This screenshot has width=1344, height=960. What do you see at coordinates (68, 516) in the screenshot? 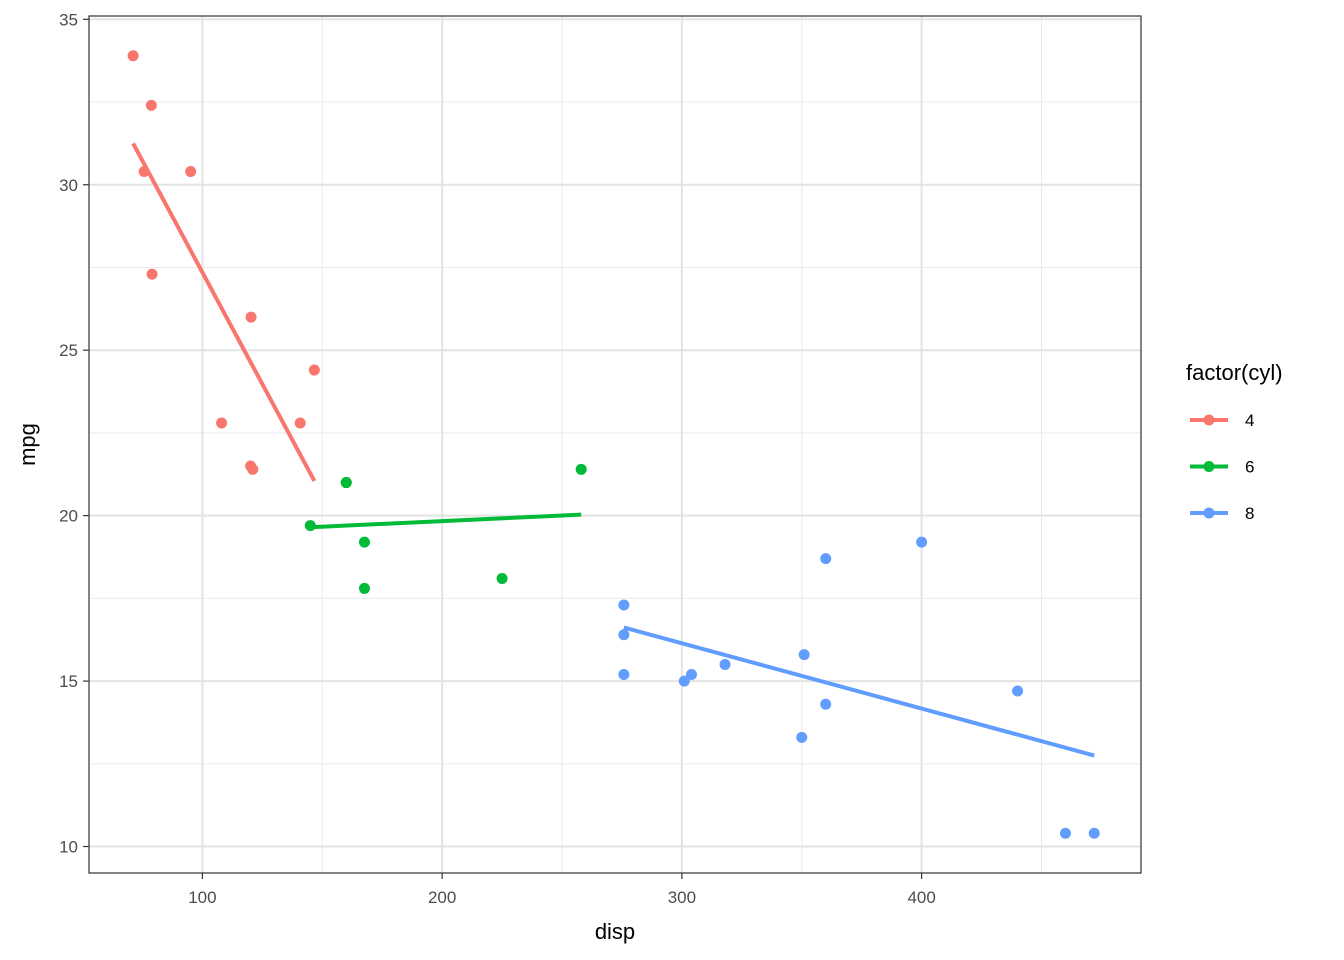
I see `y-tick-label: 20` at bounding box center [68, 516].